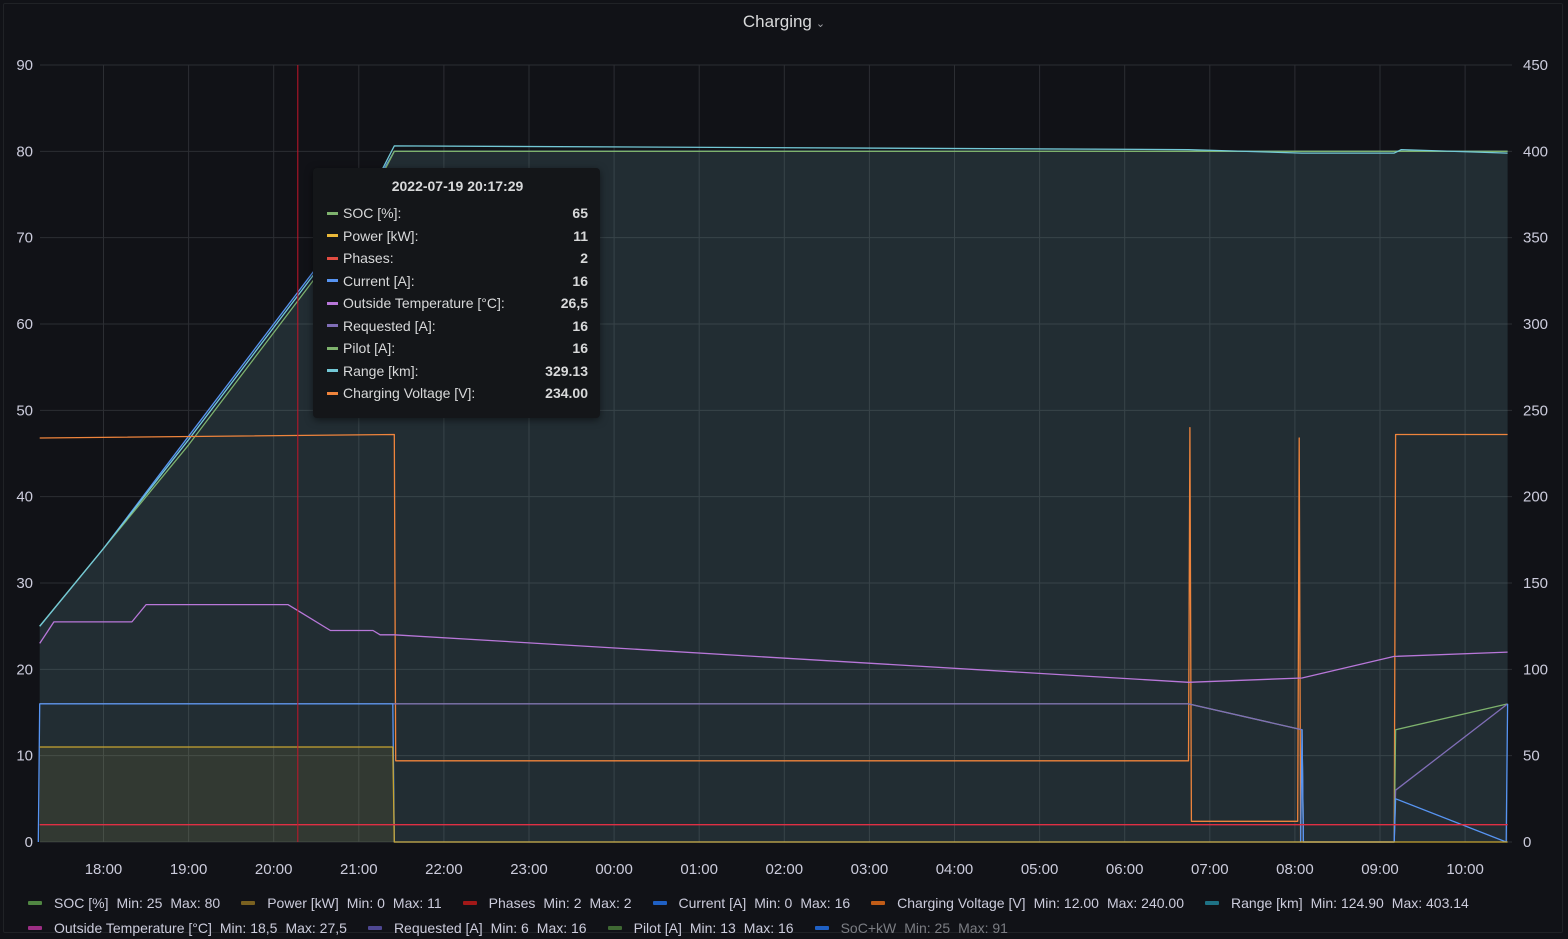 This screenshot has height=939, width=1568. What do you see at coordinates (345, 903) in the screenshot?
I see `legend-item: Power [kW] Min: 0 Max: 11` at bounding box center [345, 903].